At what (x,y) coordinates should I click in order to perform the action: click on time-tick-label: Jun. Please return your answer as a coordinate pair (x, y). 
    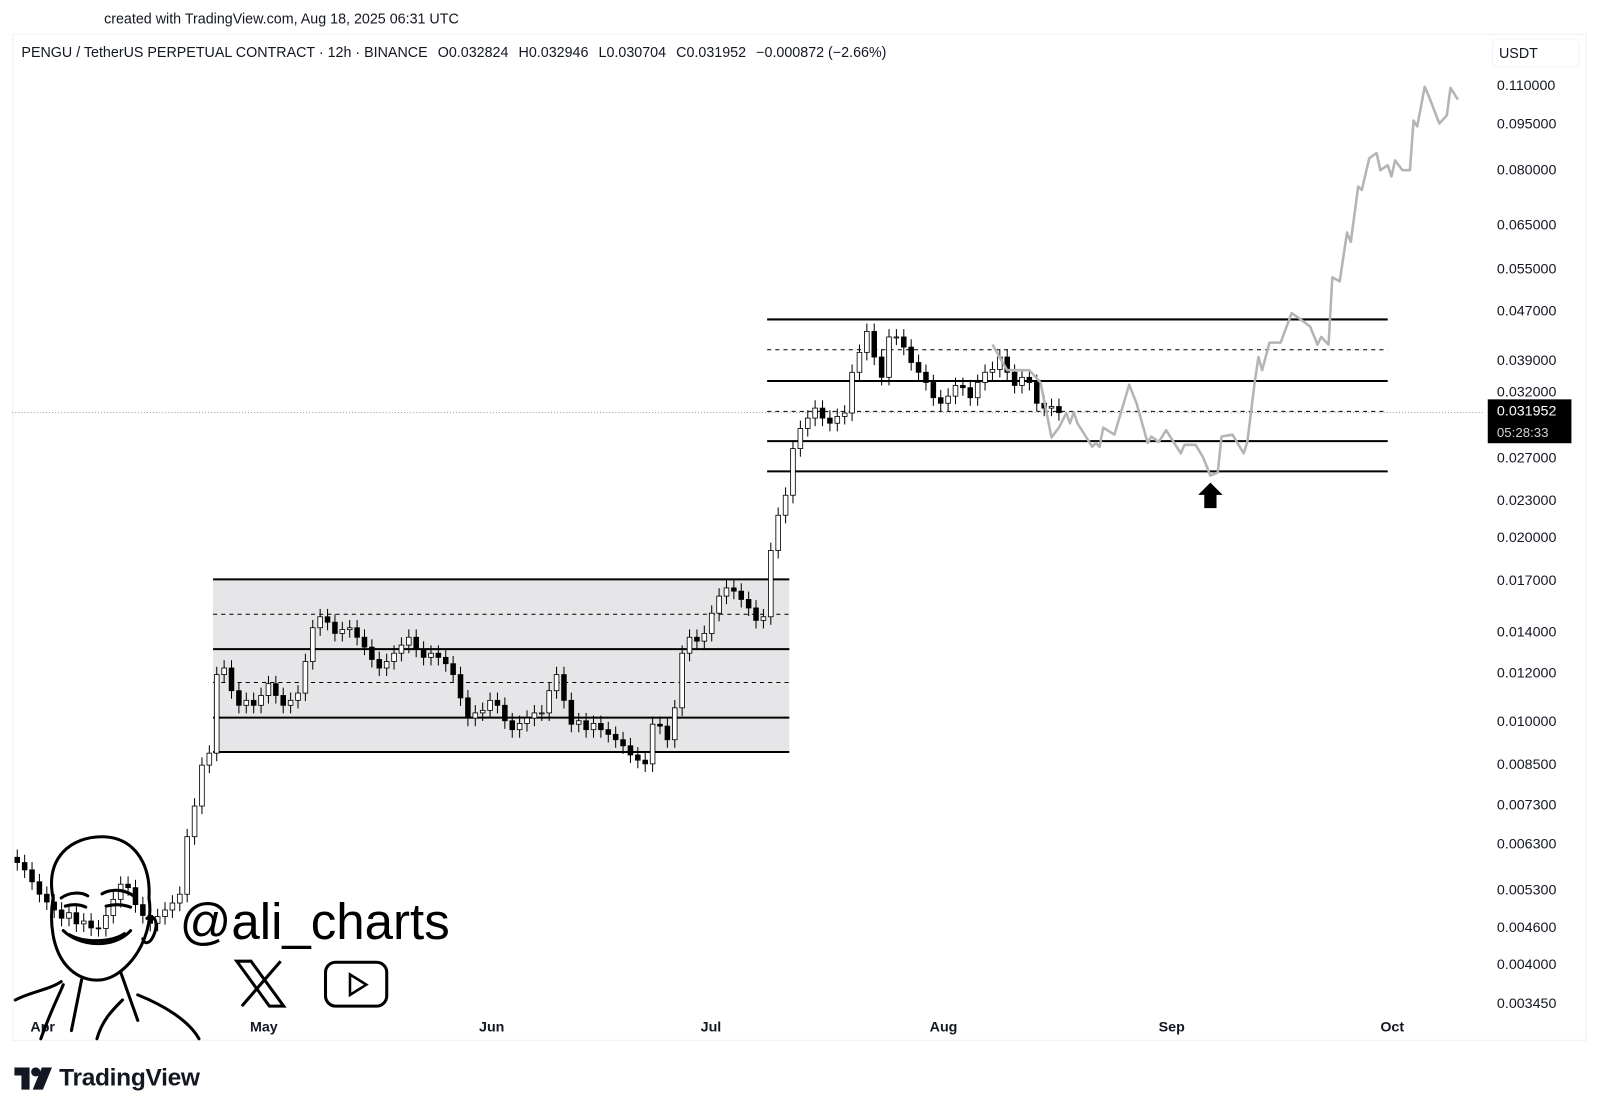
    Looking at the image, I should click on (491, 1028).